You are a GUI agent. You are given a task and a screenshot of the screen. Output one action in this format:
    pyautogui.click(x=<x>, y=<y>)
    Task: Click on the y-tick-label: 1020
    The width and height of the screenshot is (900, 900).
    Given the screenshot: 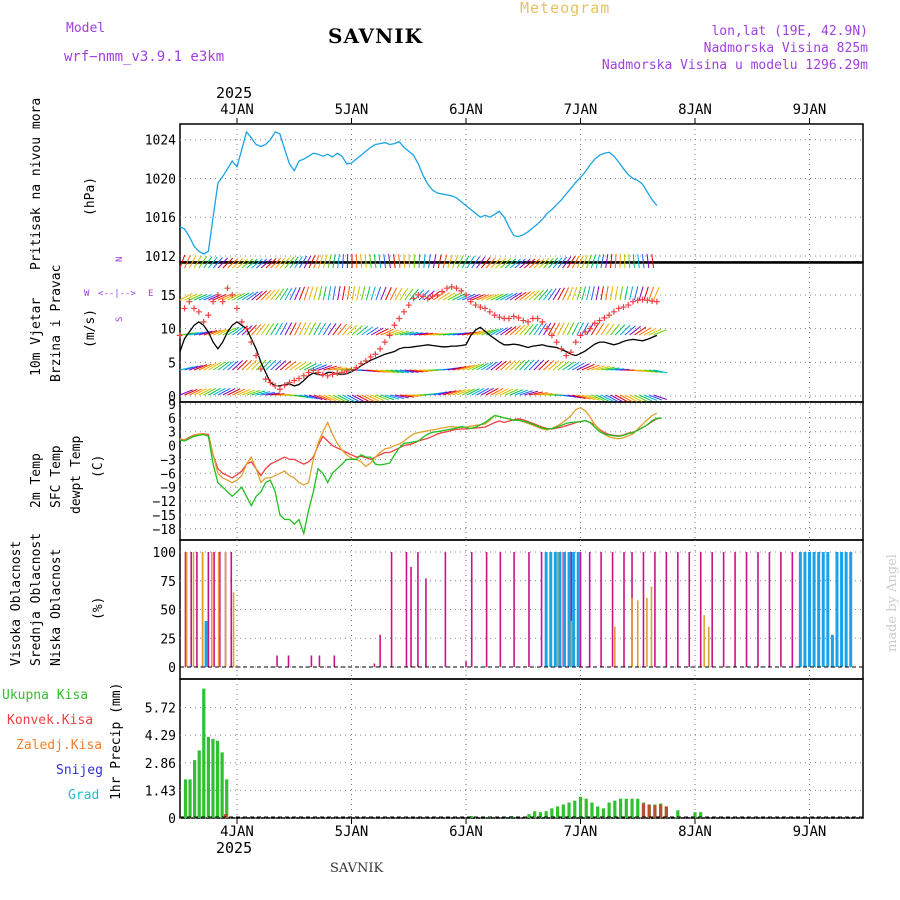 What is the action you would take?
    pyautogui.click(x=160, y=179)
    